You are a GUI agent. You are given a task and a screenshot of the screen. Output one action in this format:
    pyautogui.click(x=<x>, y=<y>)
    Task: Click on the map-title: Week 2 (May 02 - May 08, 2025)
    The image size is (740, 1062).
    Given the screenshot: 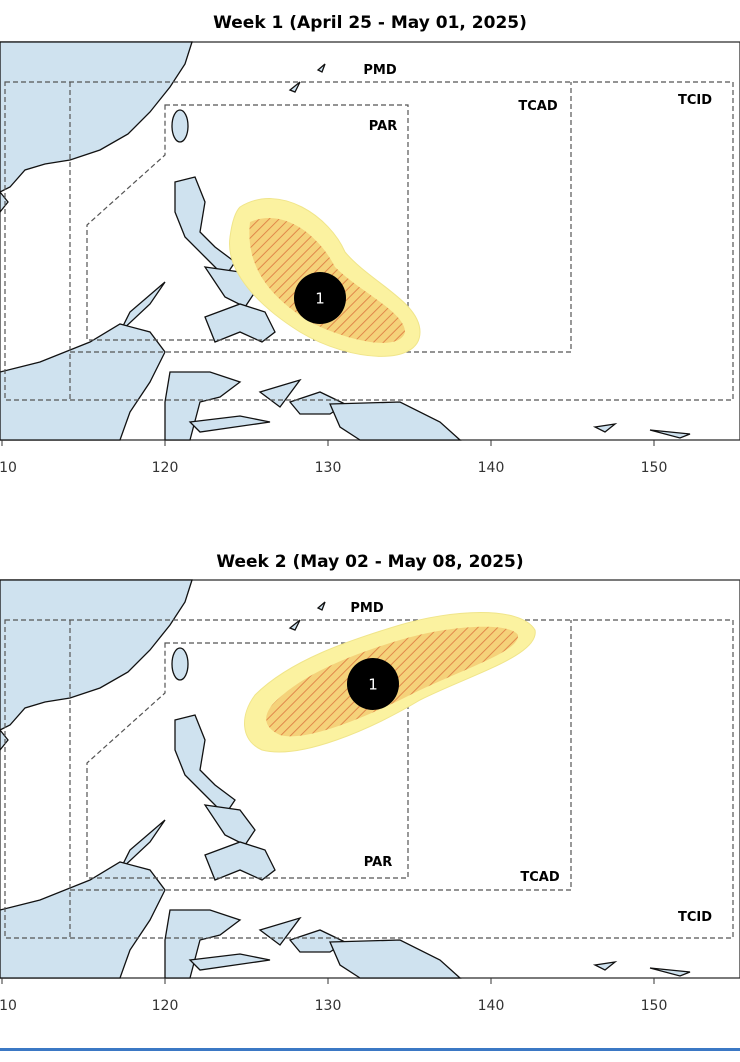 What is the action you would take?
    pyautogui.click(x=369, y=562)
    